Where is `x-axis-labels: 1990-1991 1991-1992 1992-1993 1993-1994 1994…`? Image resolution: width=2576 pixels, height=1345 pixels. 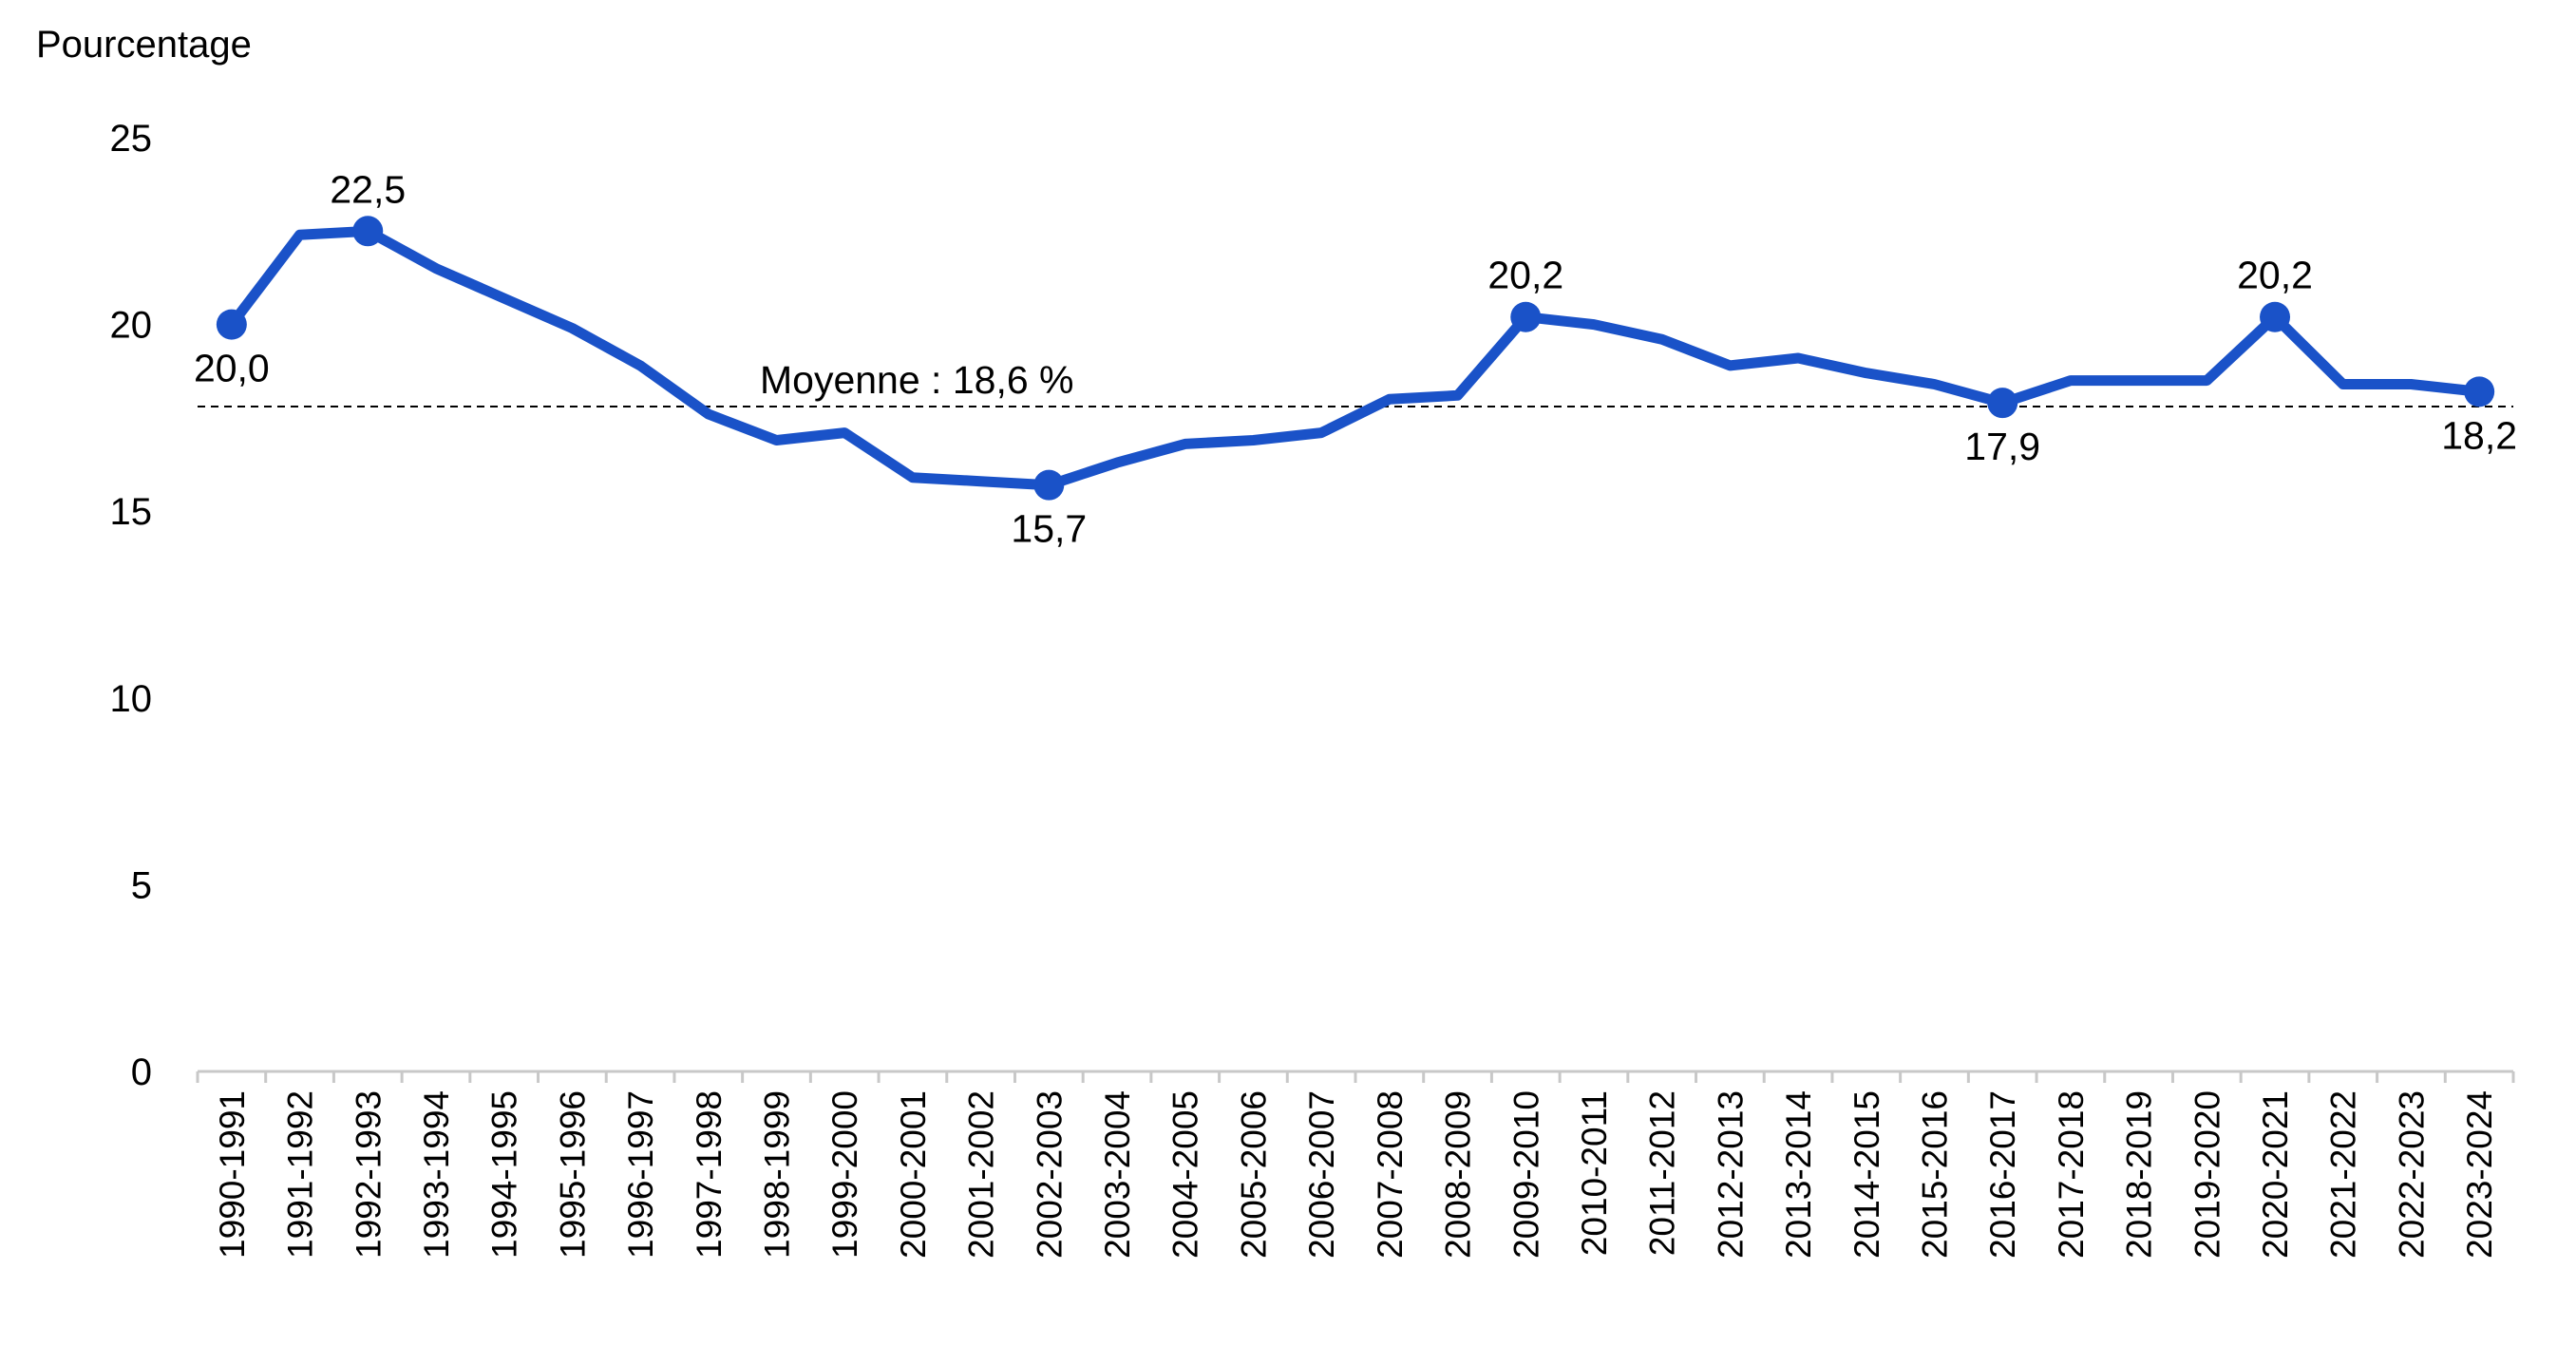
x-axis-labels: 1990-1991 1991-1992 1992-1993 1993-1994 1994… is located at coordinates (1356, 1174).